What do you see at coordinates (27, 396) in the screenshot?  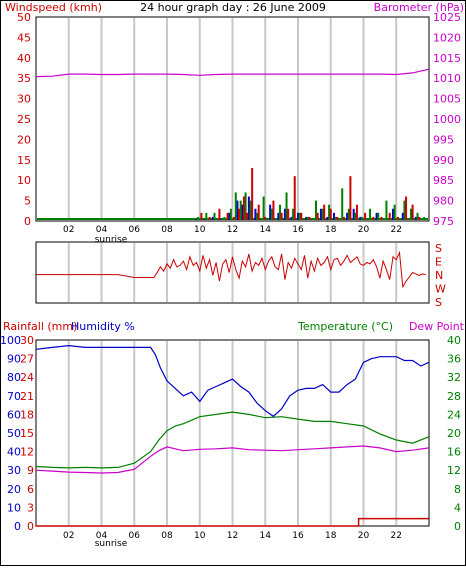 I see `rainfall-tick-label: 21` at bounding box center [27, 396].